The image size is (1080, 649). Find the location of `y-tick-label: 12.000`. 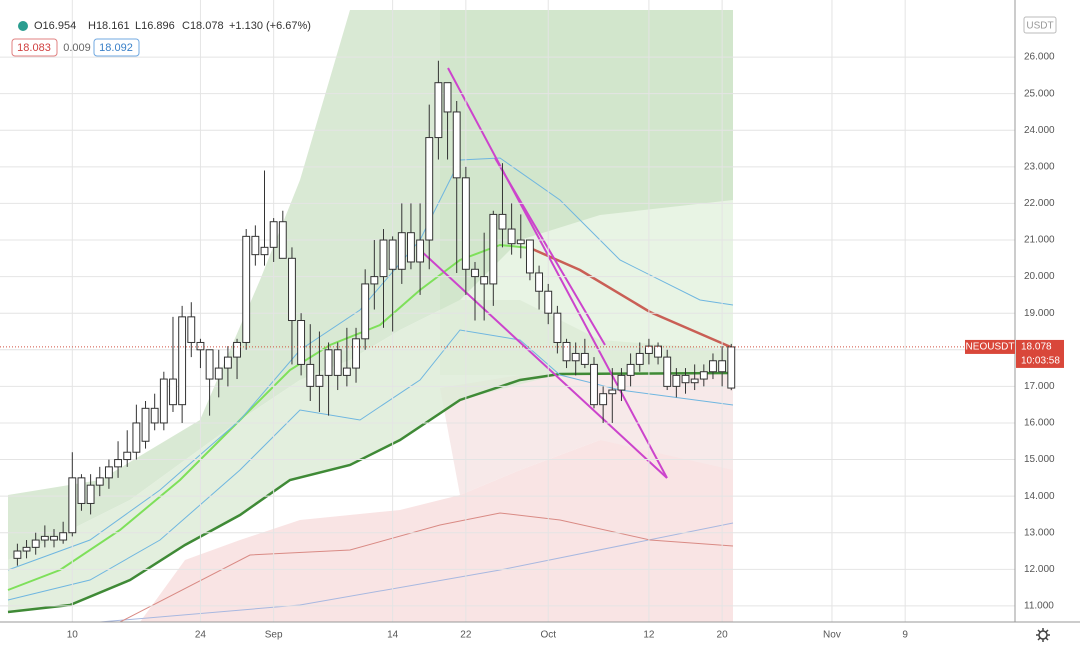

y-tick-label: 12.000 is located at coordinates (1039, 569).